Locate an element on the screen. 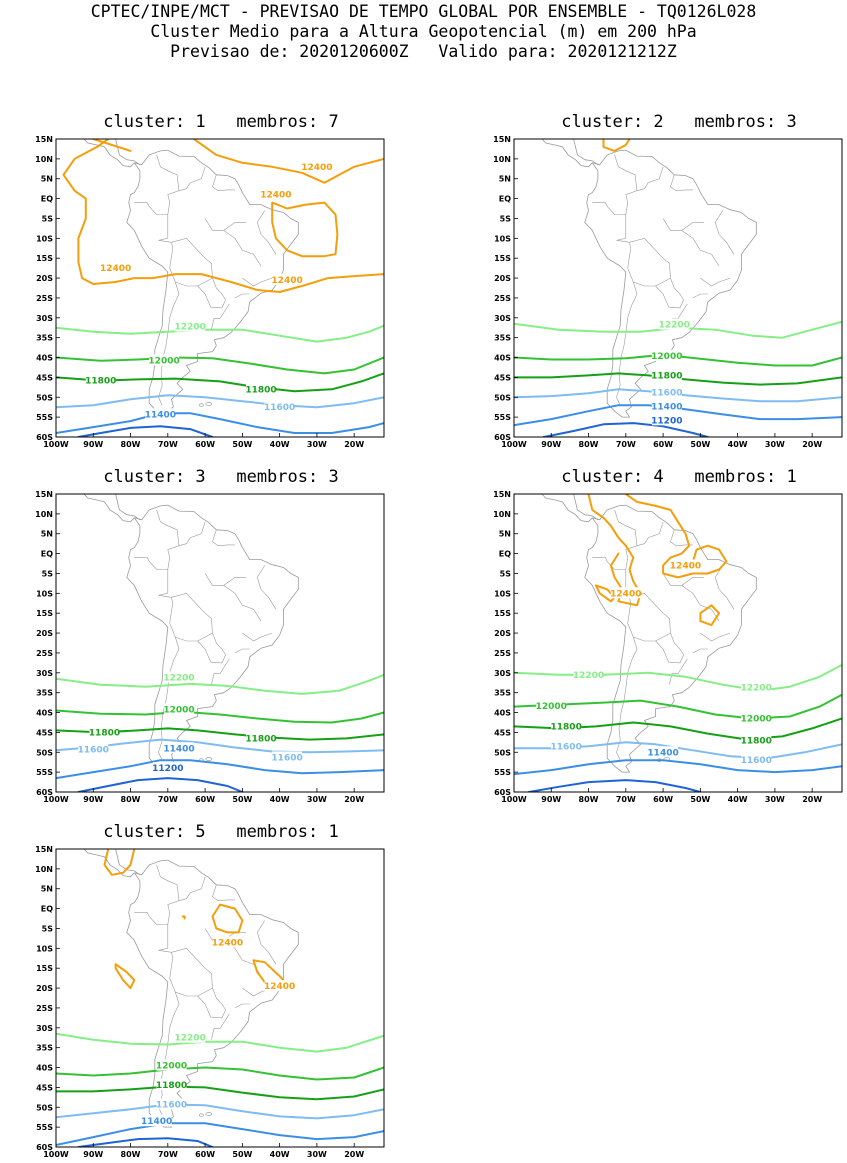 Image resolution: width=847 pixels, height=1163 pixels. lon-label: 30W is located at coordinates (317, 1154).